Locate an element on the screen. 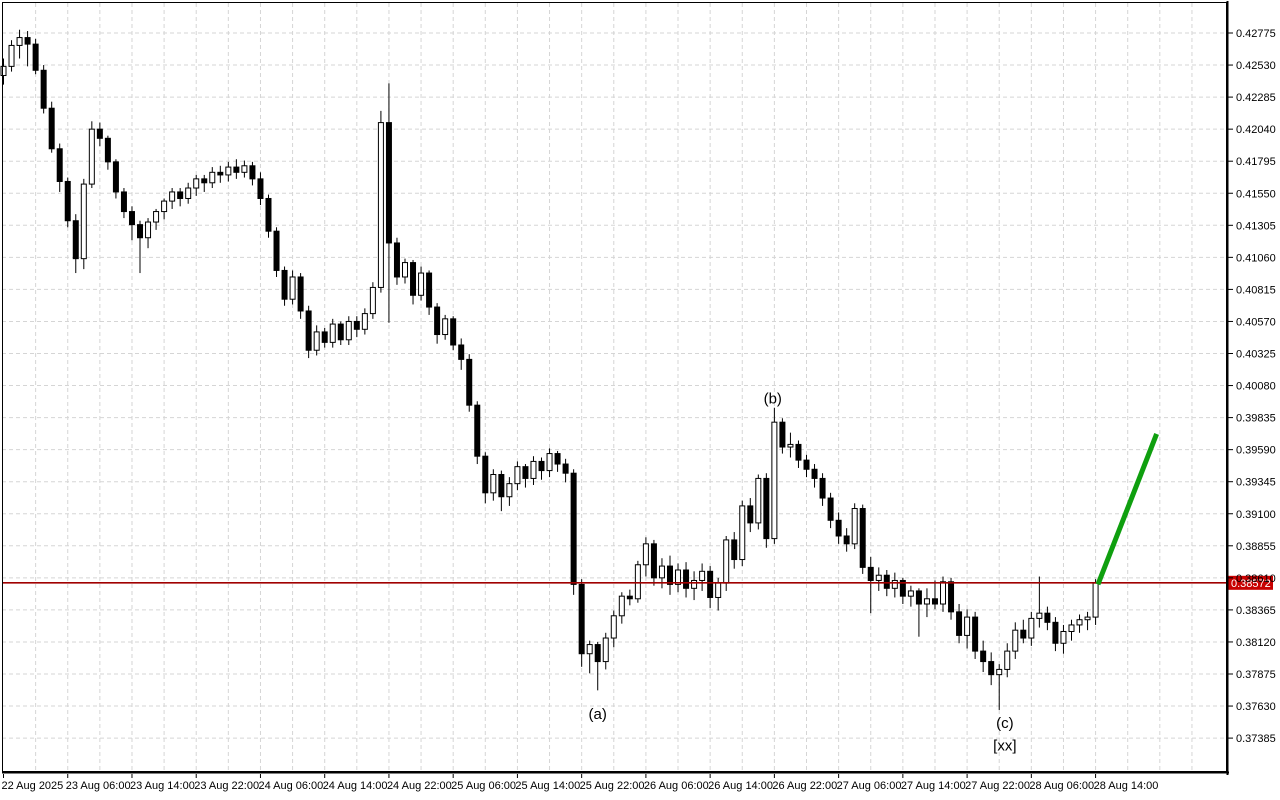  x-axis-label: 26 Aug 06:00 is located at coordinates (676, 786).